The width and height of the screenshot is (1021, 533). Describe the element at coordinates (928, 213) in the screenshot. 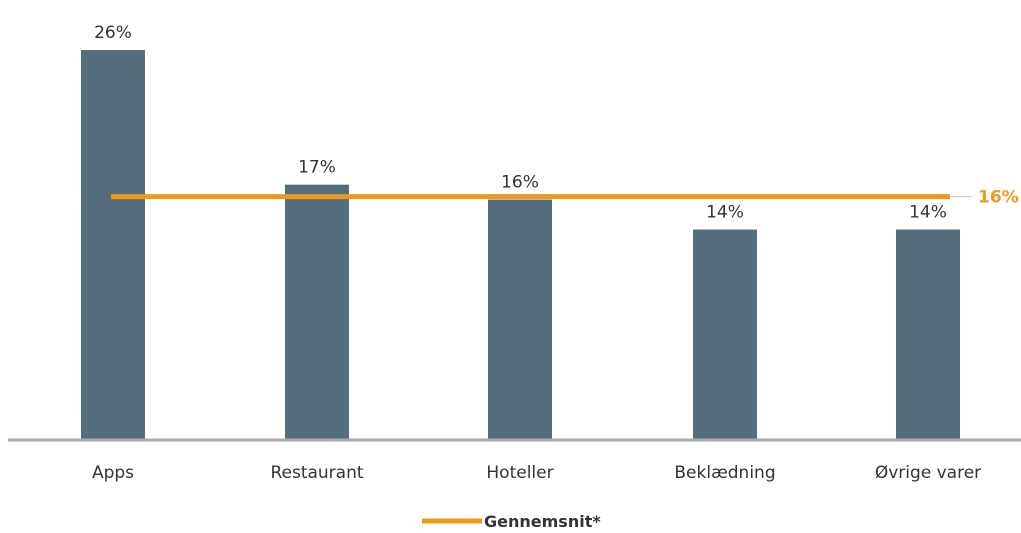

I see `value-label-4: 14%` at that location.